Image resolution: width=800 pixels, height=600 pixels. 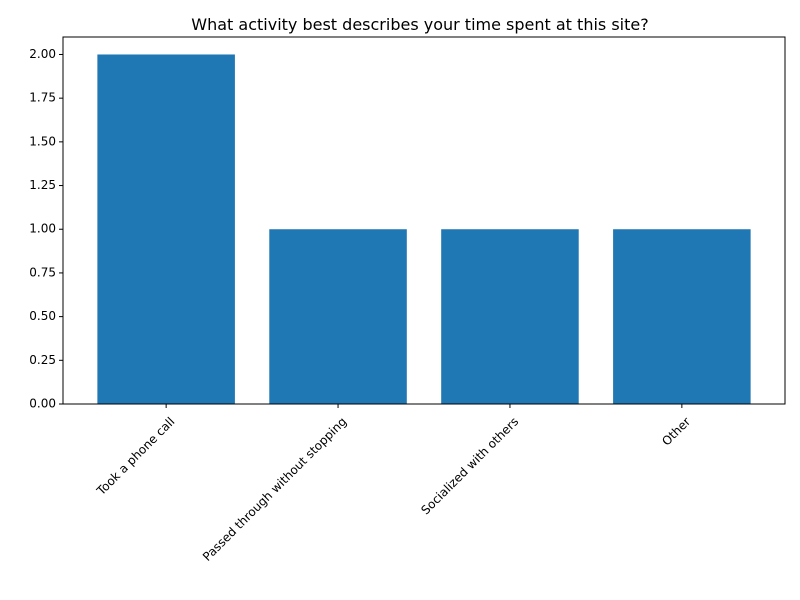 I want to click on x-tick-label: Other, so click(x=676, y=431).